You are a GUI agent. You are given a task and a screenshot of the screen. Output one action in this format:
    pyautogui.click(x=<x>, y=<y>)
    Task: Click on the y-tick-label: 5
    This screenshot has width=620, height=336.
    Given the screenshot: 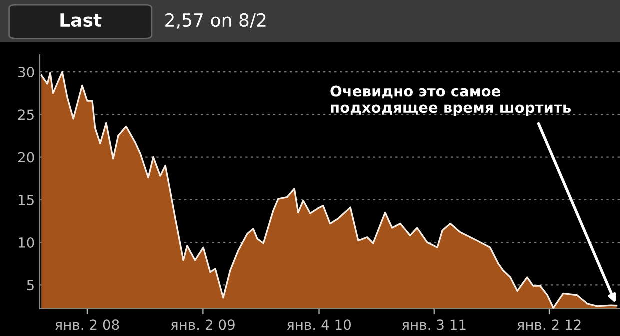 What is the action you would take?
    pyautogui.click(x=30, y=285)
    